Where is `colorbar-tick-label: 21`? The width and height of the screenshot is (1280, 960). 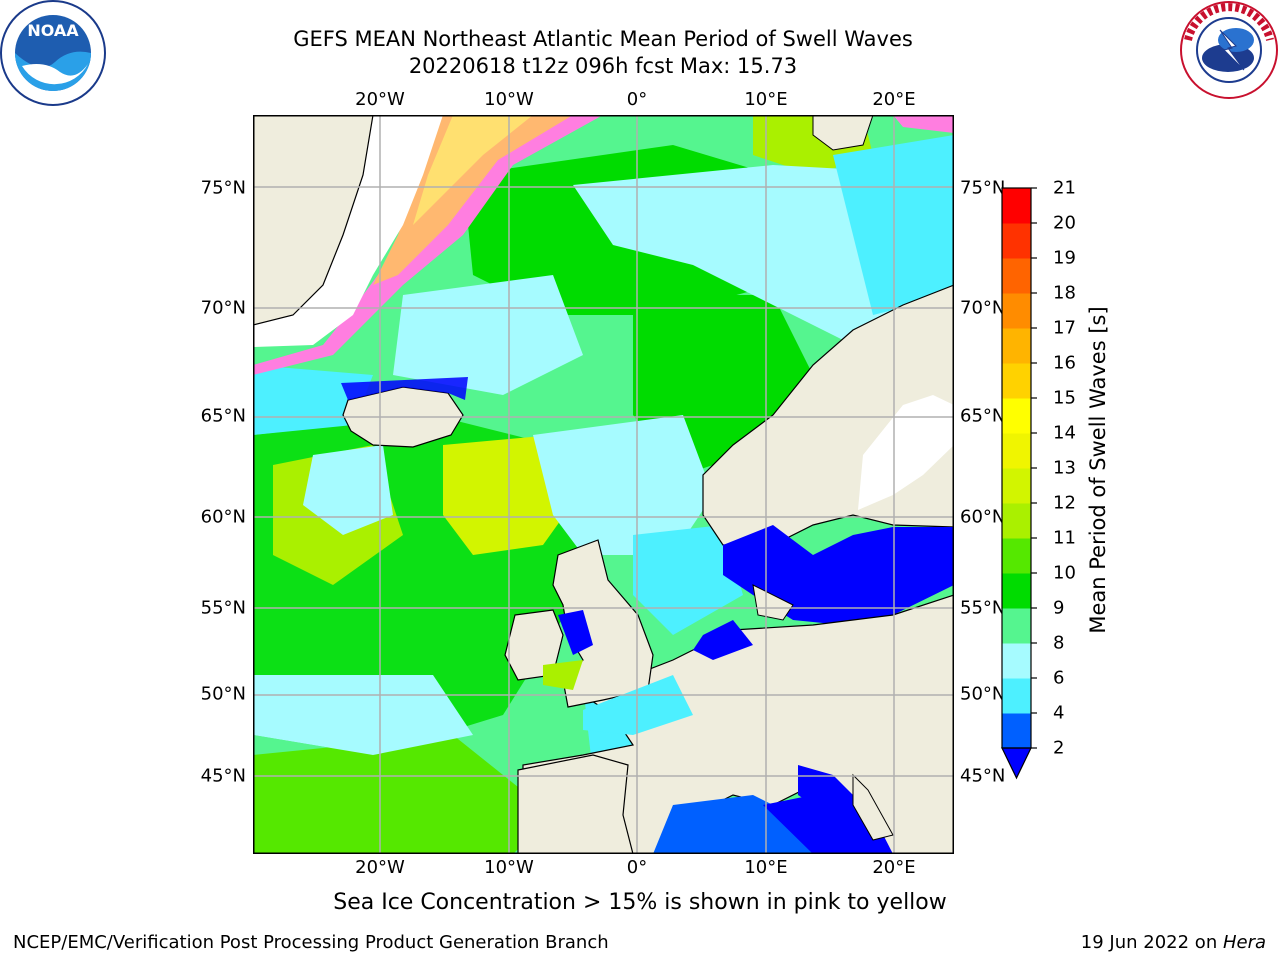
colorbar-tick-label: 21 is located at coordinates (1064, 188).